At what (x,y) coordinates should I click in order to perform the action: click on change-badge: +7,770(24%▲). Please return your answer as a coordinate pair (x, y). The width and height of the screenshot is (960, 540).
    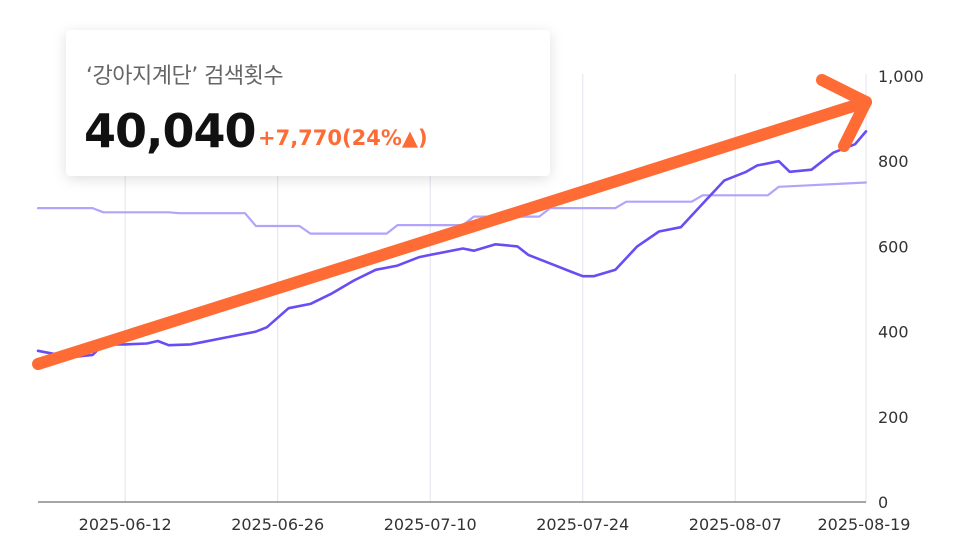
    Looking at the image, I should click on (343, 138).